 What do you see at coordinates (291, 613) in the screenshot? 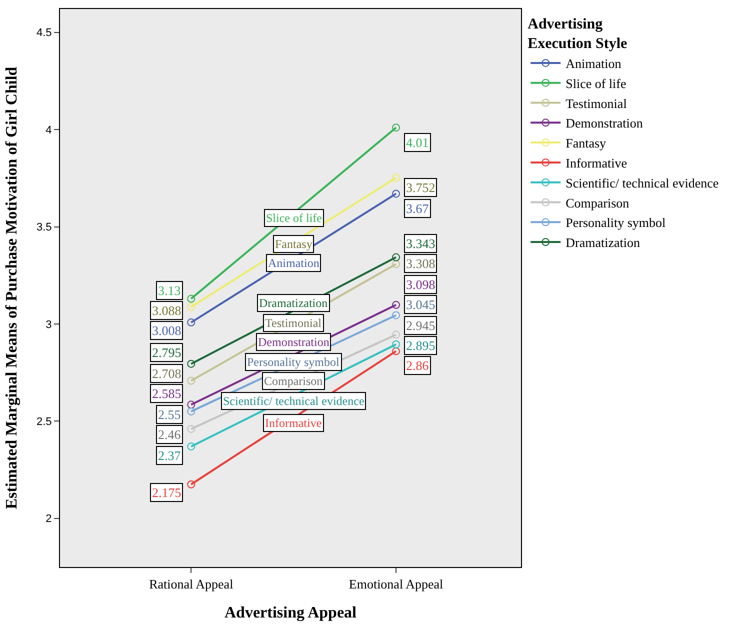
I see `x-axis-title: Advertising Appeal` at bounding box center [291, 613].